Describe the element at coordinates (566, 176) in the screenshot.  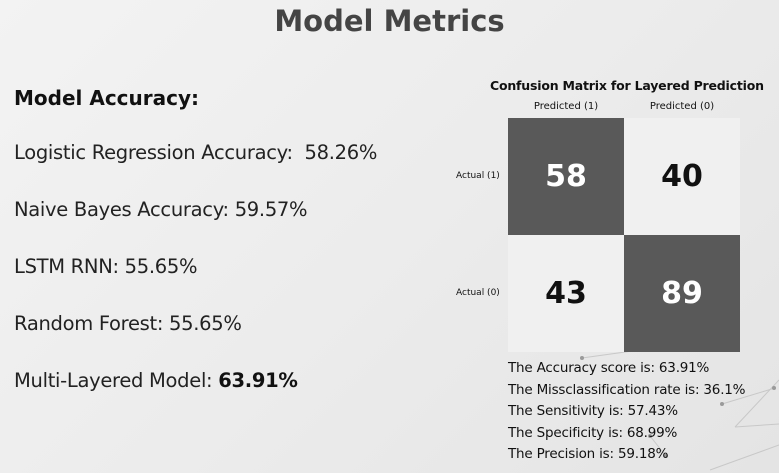
I see `cm-cell-tp: 58` at that location.